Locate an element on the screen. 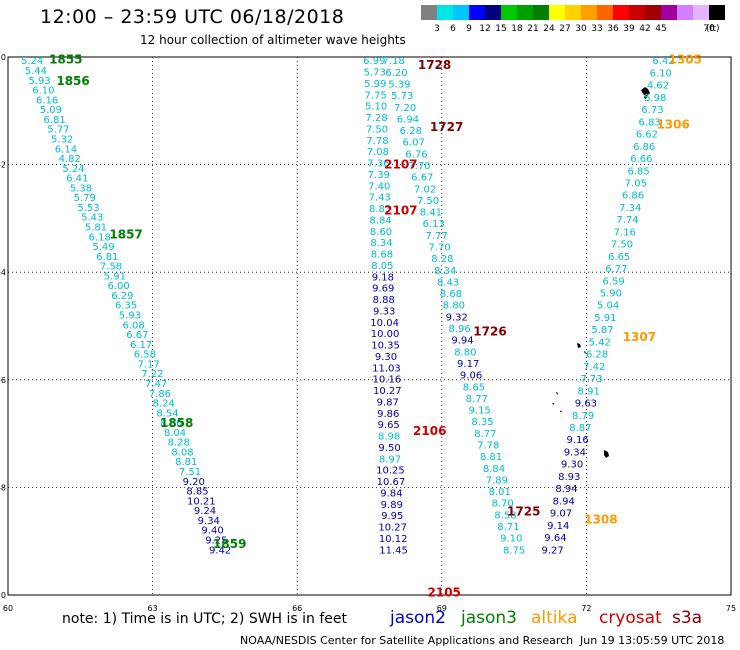 This screenshot has height=650, width=740. pass-label: 2107 is located at coordinates (400, 165).